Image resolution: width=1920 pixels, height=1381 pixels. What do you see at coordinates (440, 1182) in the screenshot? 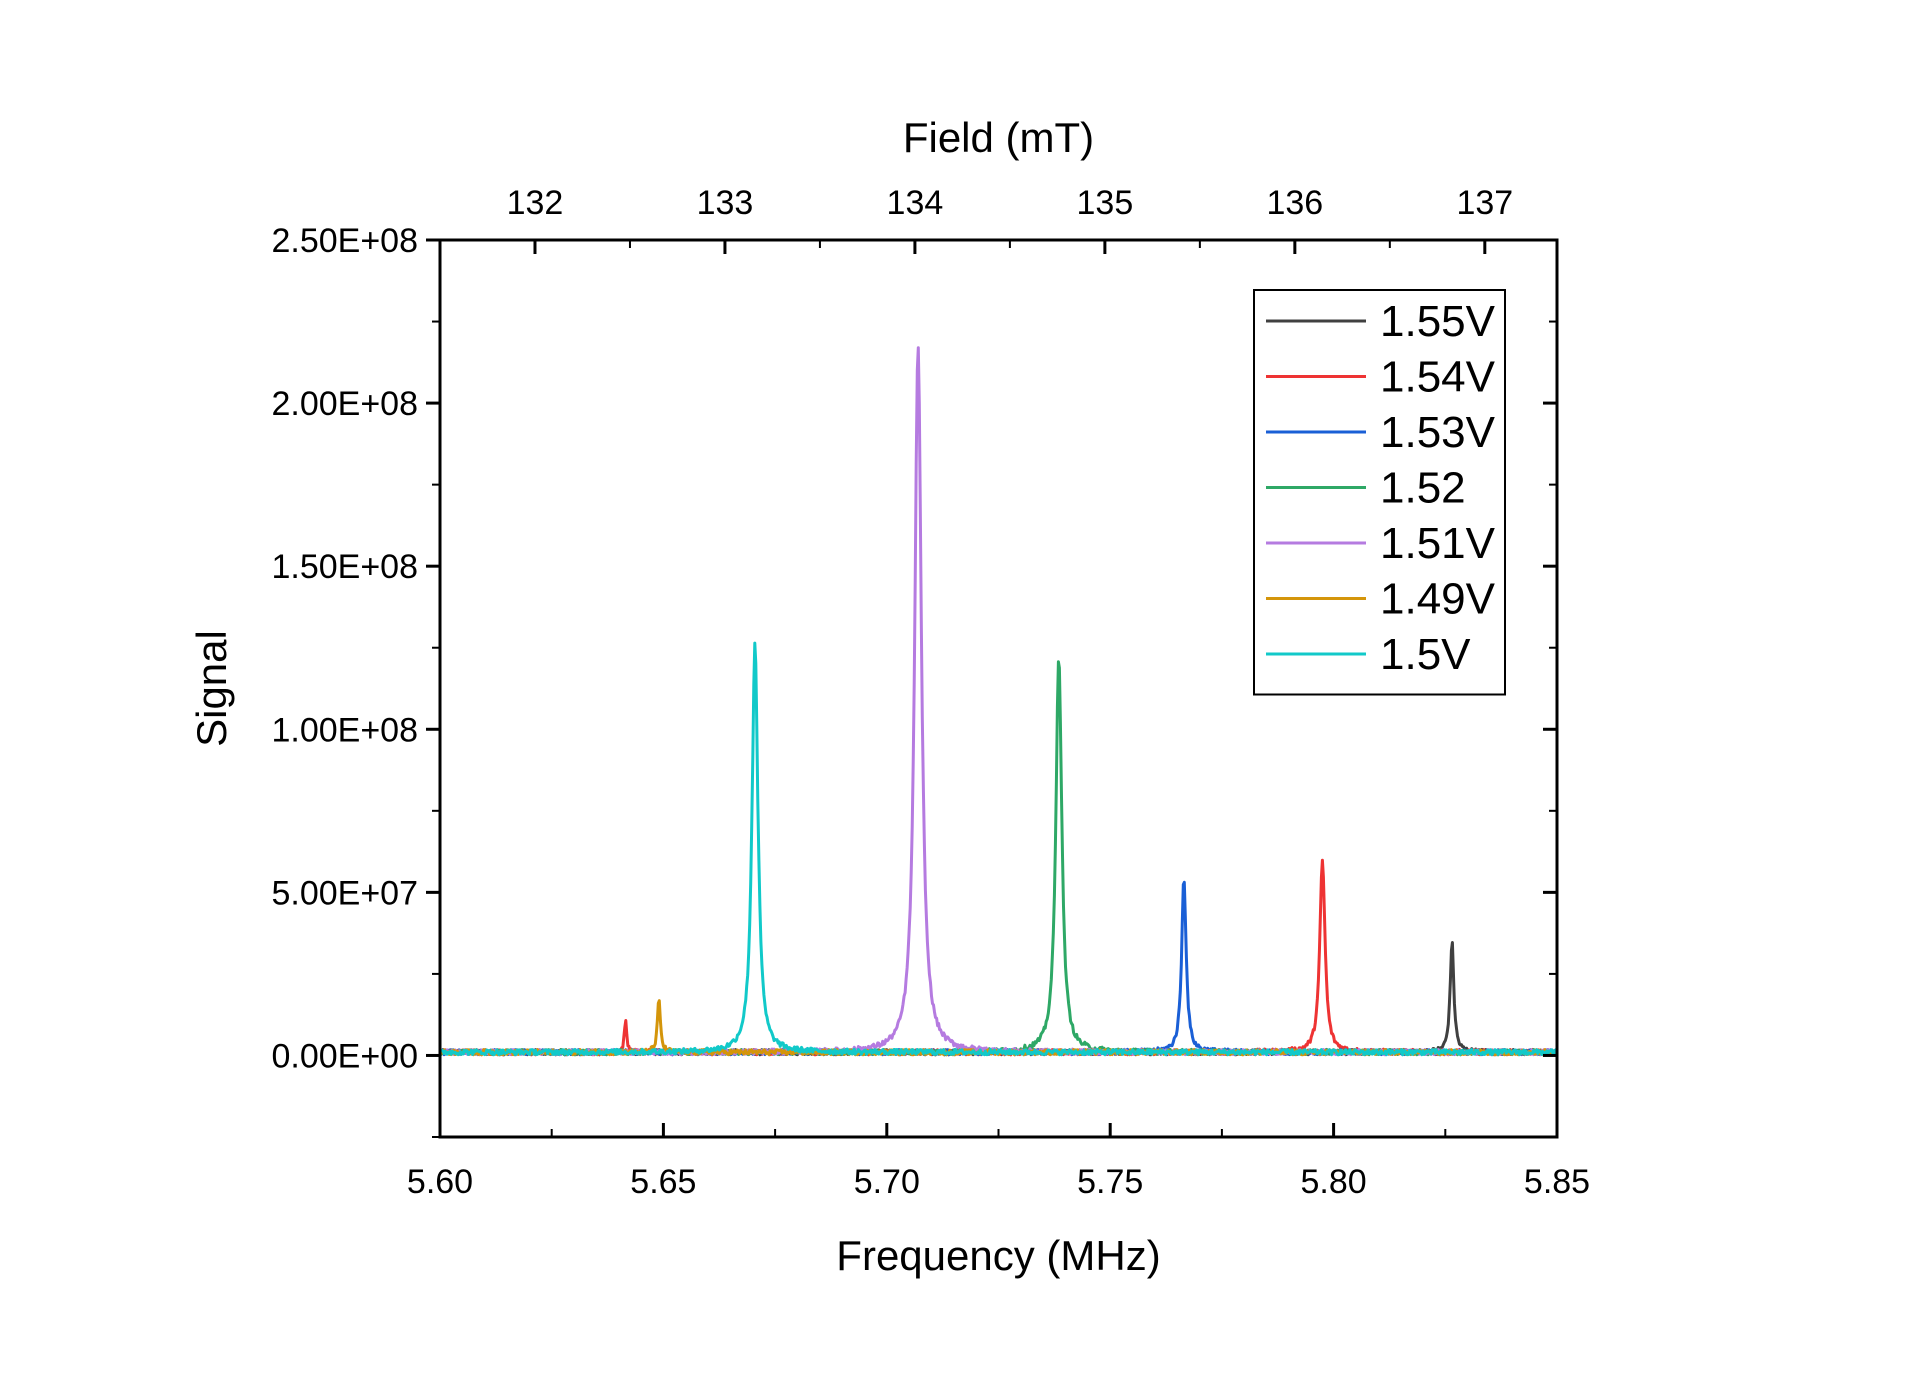
I see `x-tick-label: 5.60` at bounding box center [440, 1182].